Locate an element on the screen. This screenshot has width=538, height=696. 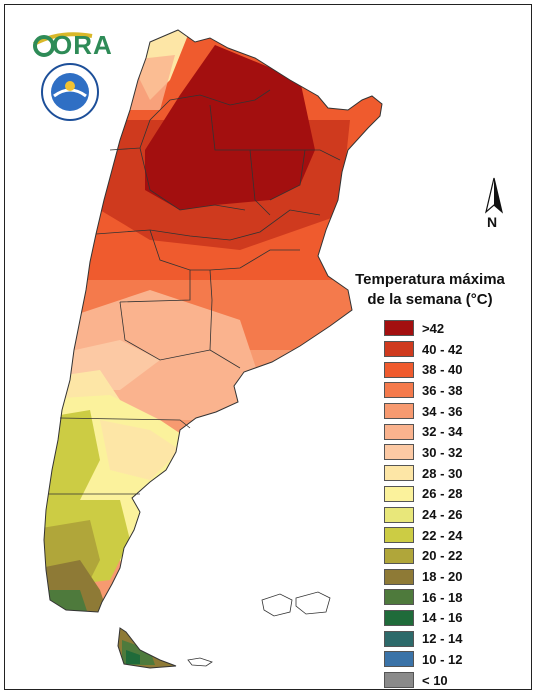
legend-row: 32 - 34 is located at coordinates (423, 431).